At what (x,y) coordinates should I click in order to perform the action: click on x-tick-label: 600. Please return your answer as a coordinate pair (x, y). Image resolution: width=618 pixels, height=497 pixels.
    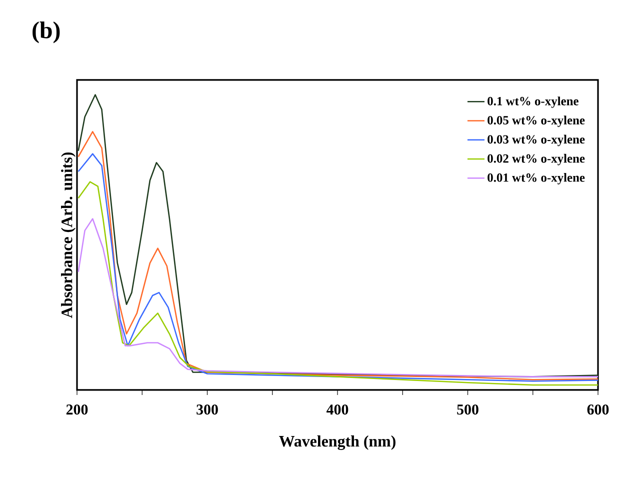
    Looking at the image, I should click on (598, 409).